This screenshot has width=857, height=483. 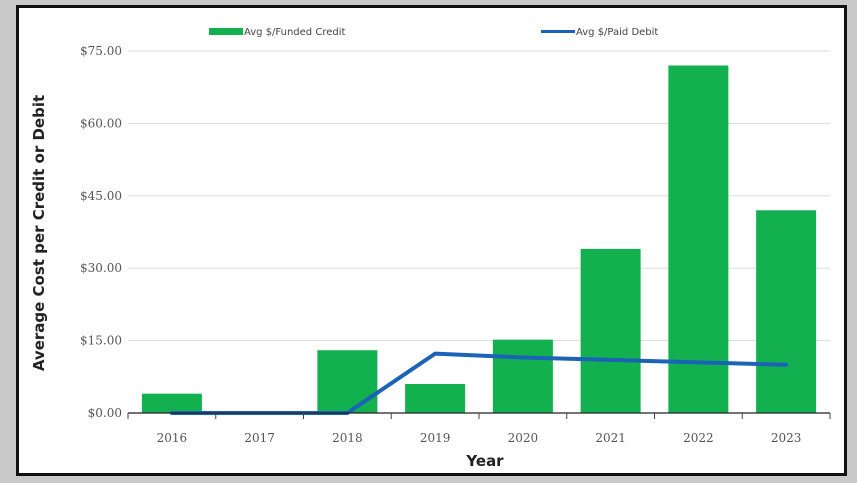 What do you see at coordinates (226, 31) in the screenshot?
I see `legend-swatch-credit` at bounding box center [226, 31].